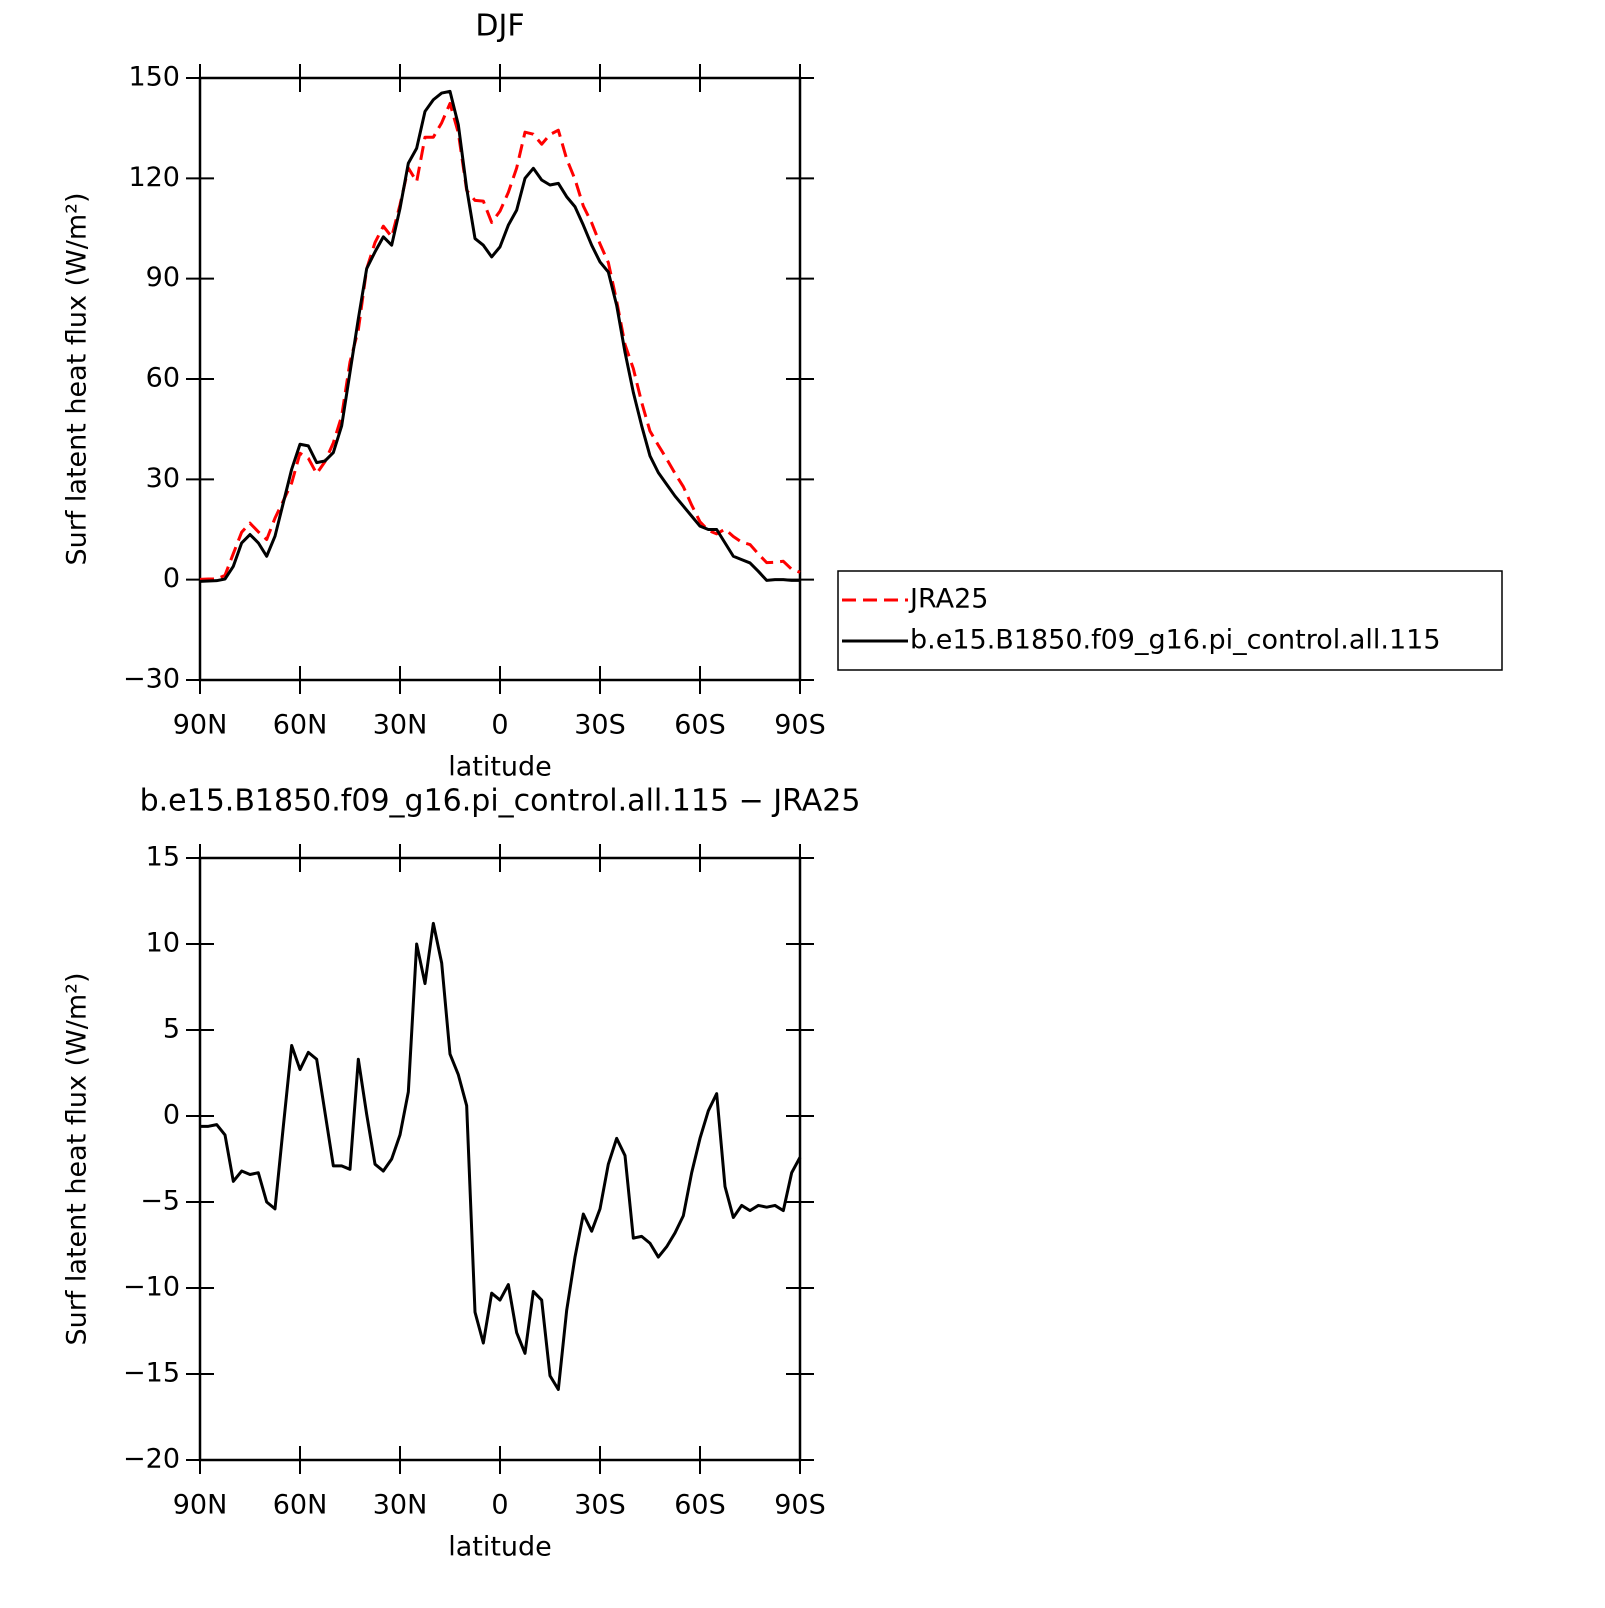 This screenshot has width=1605, height=1608. What do you see at coordinates (151, 679) in the screenshot?
I see `y-tick-label: −30` at bounding box center [151, 679].